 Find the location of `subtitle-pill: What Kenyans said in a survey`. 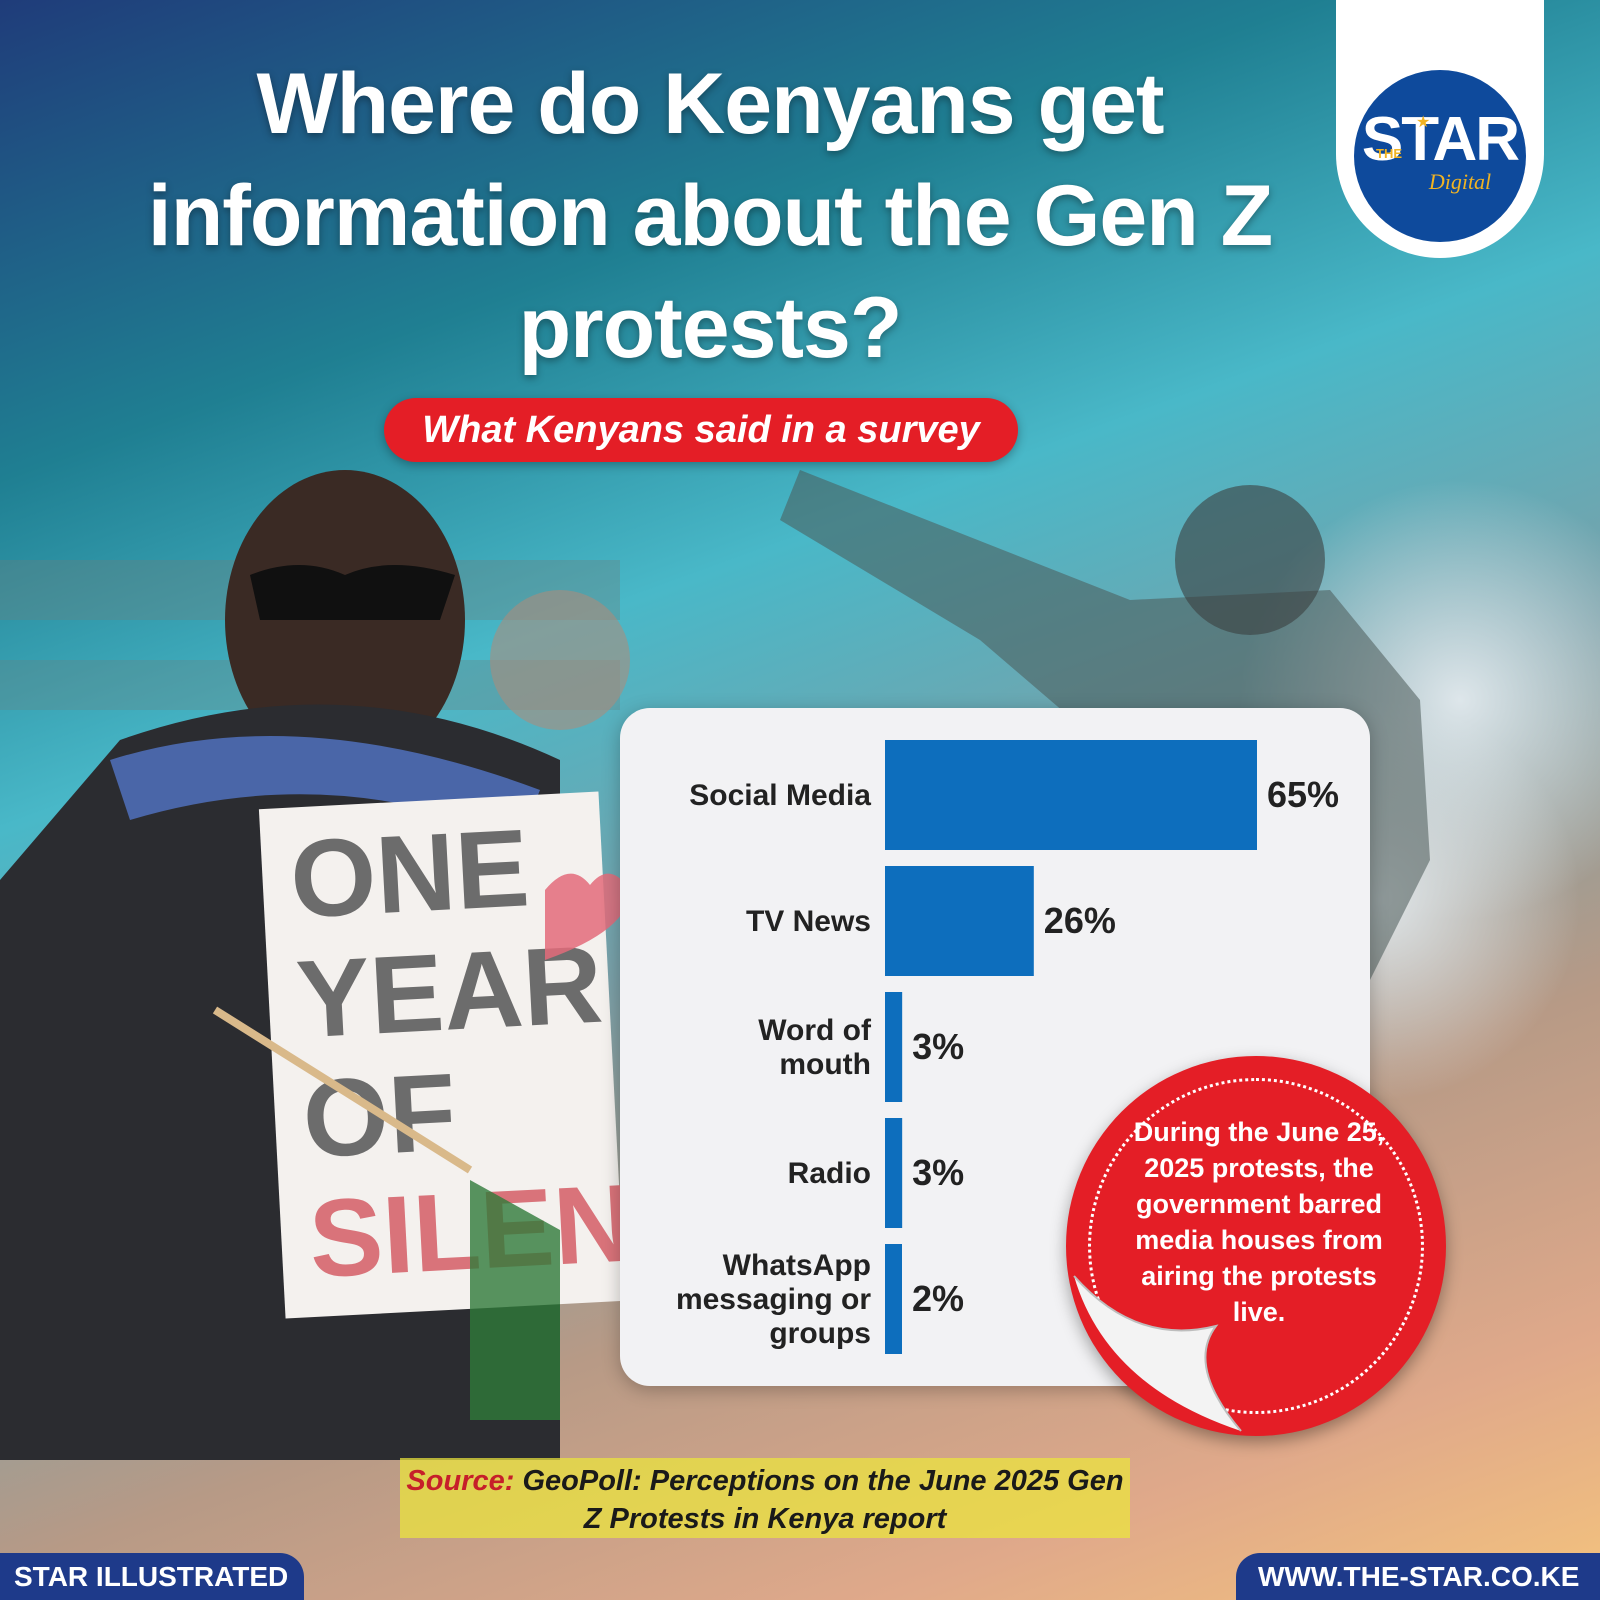

subtitle-pill: What Kenyans said in a survey is located at coordinates (701, 430).